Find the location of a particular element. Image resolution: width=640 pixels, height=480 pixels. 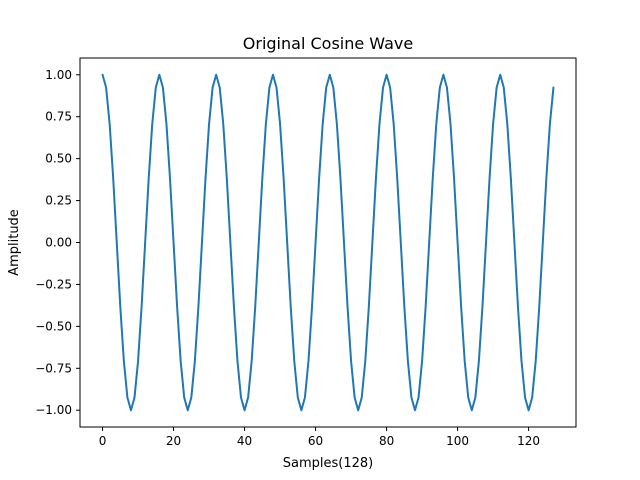

y-tick-label: −0.25 is located at coordinates (53, 284).